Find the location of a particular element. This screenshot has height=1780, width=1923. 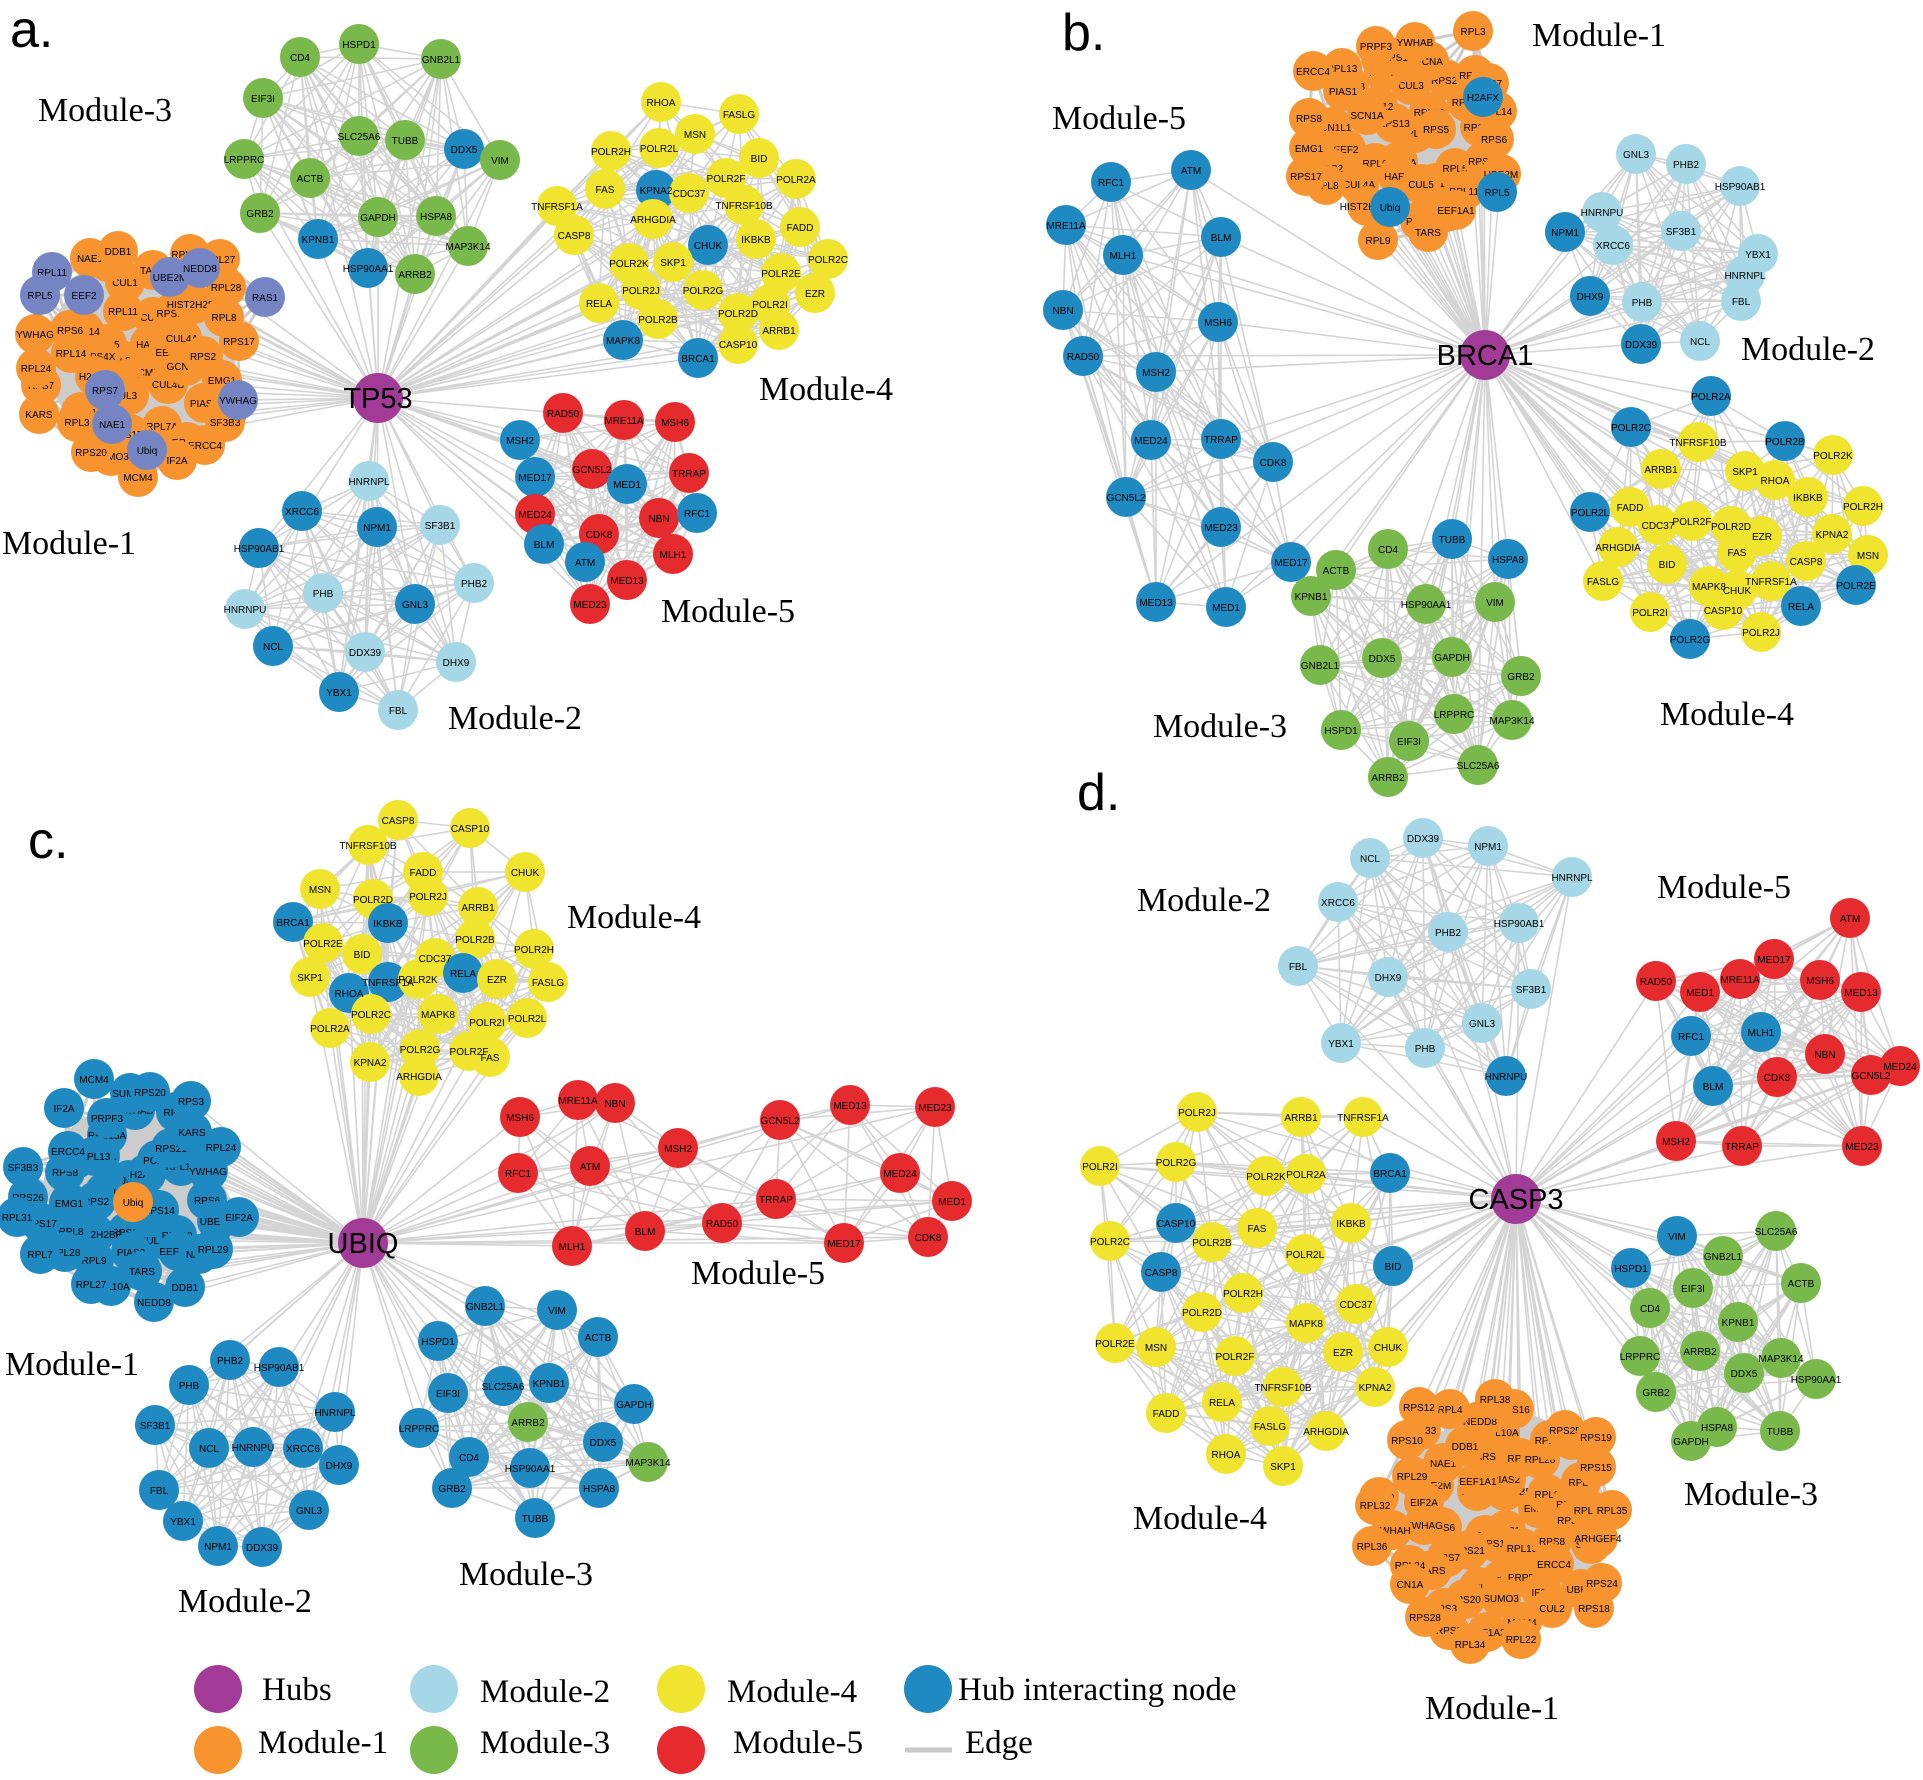

svg-text: POLR2K is located at coordinates (1266, 1177).